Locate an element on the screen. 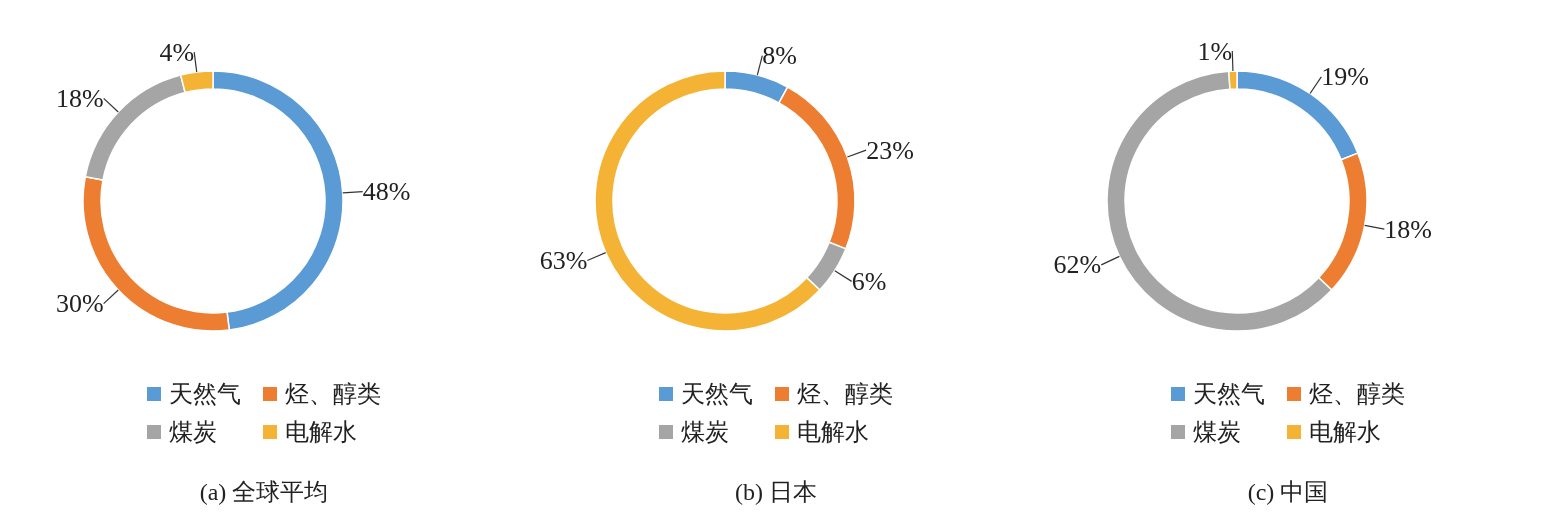  text: (c) 中国 is located at coordinates (1288, 492).